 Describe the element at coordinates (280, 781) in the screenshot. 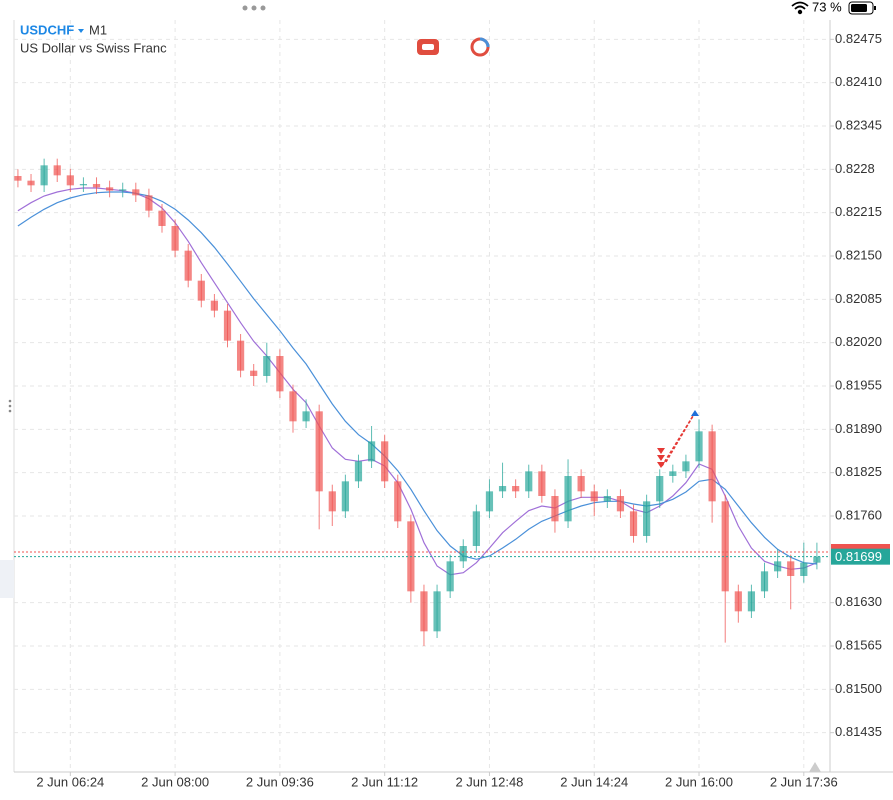

I see `x-tick-label: 2 Jun 09:36` at that location.